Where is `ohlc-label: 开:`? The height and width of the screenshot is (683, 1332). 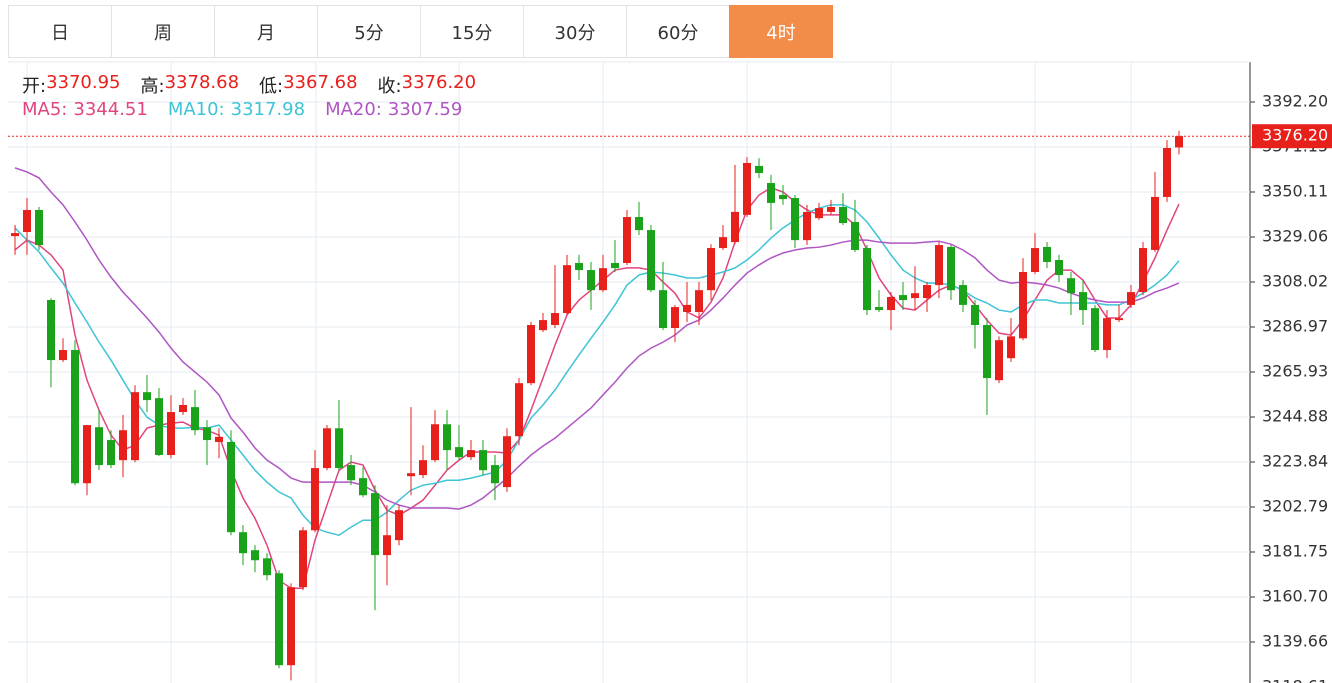 ohlc-label: 开: is located at coordinates (34, 86).